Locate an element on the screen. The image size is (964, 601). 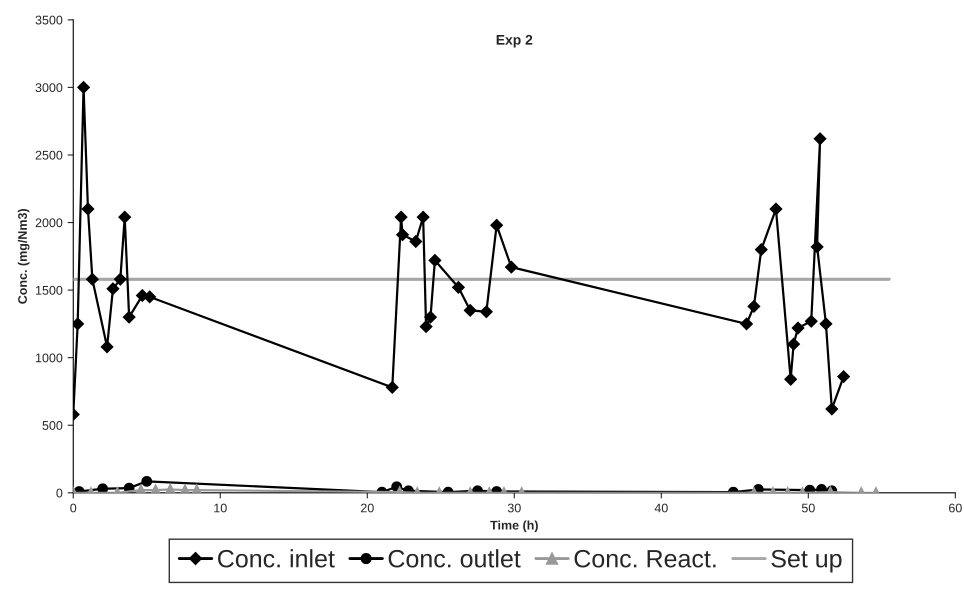
y-tick-label: 2000 is located at coordinates (49, 223).